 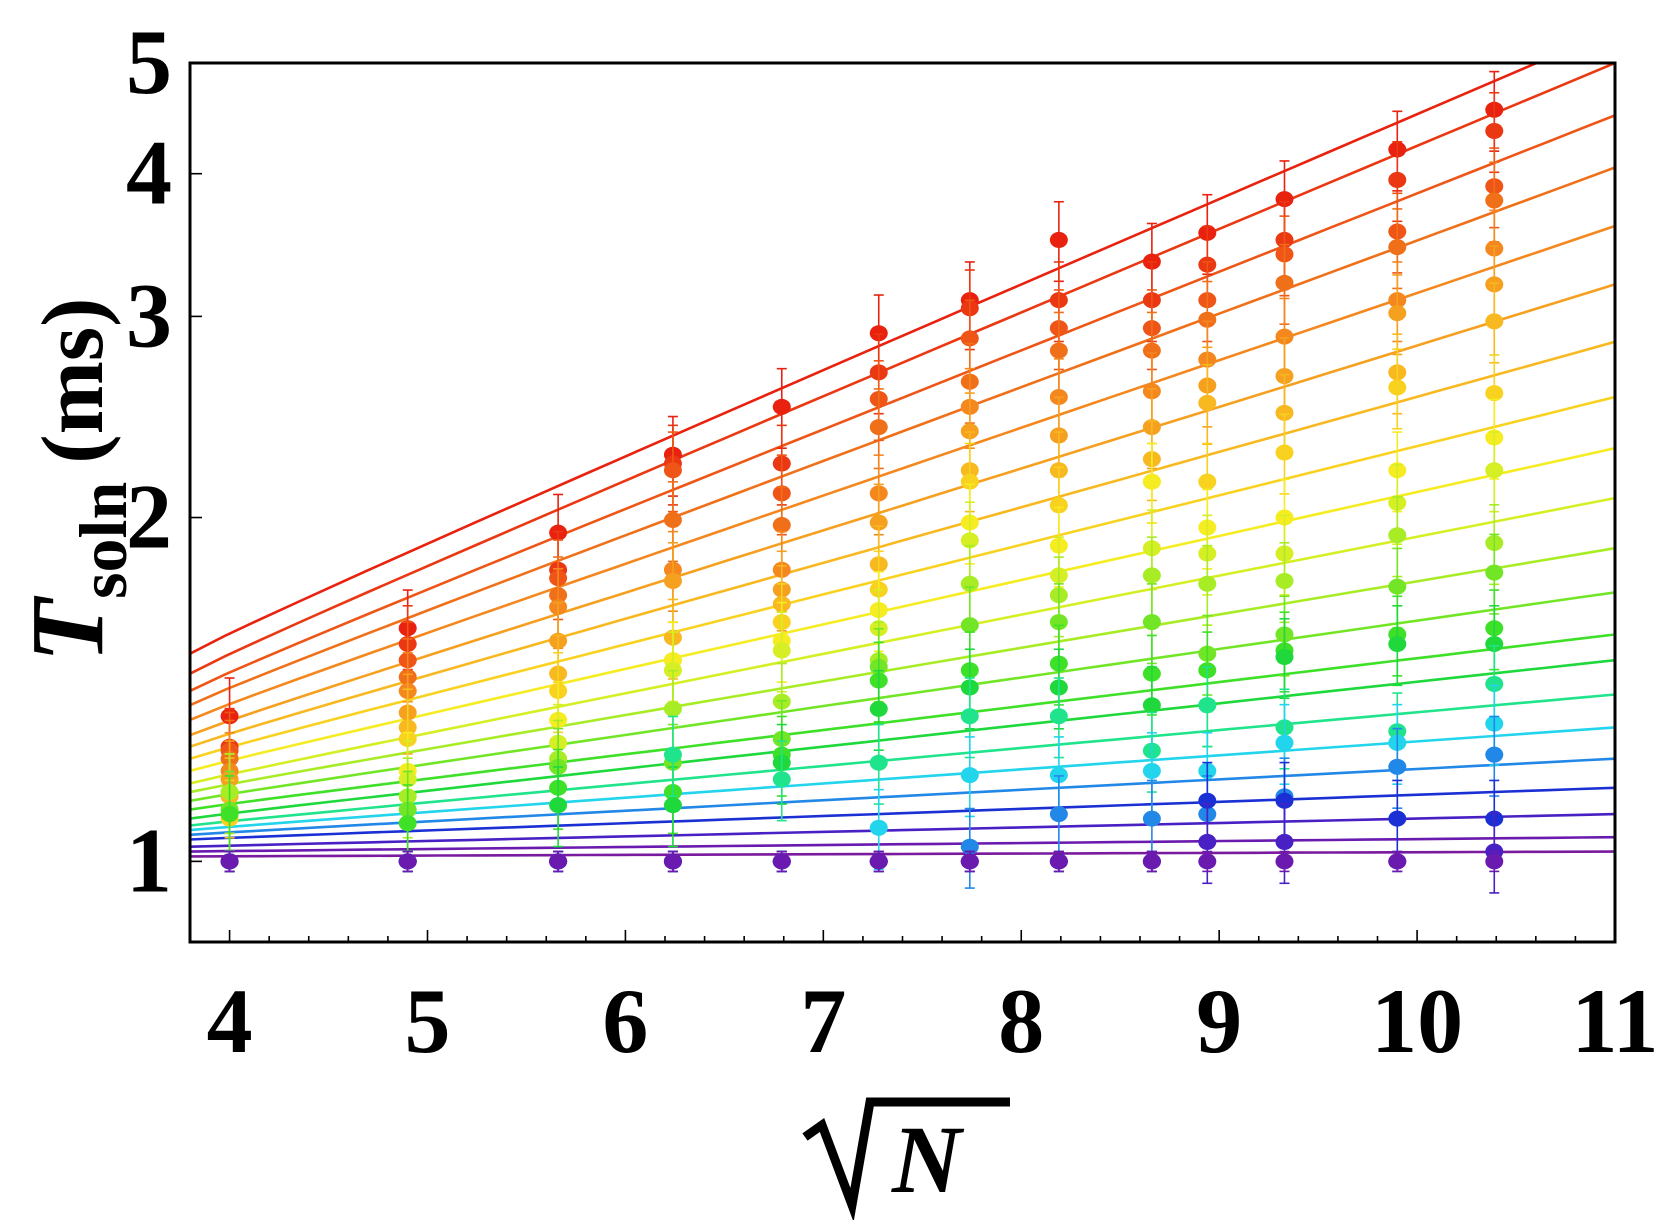 I want to click on x-axis-ticks: 4 5 6 7 8 9 10 11, so click(x=933, y=1001).